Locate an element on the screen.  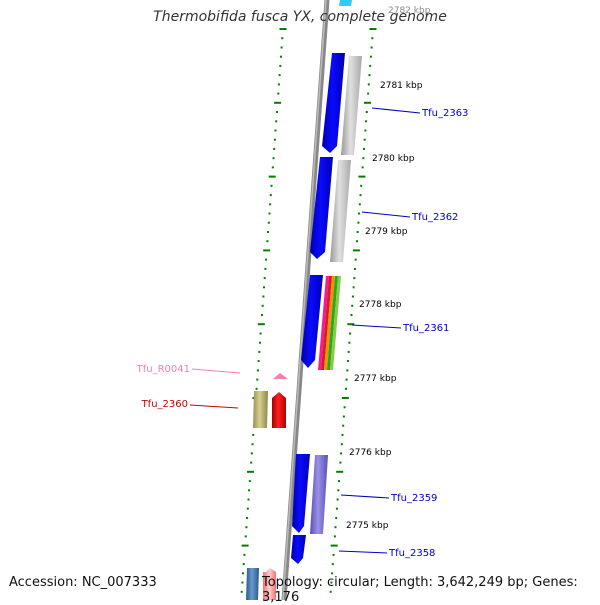
gene-label-tfu-2362: Tfu_2362 is located at coordinates (434, 217).